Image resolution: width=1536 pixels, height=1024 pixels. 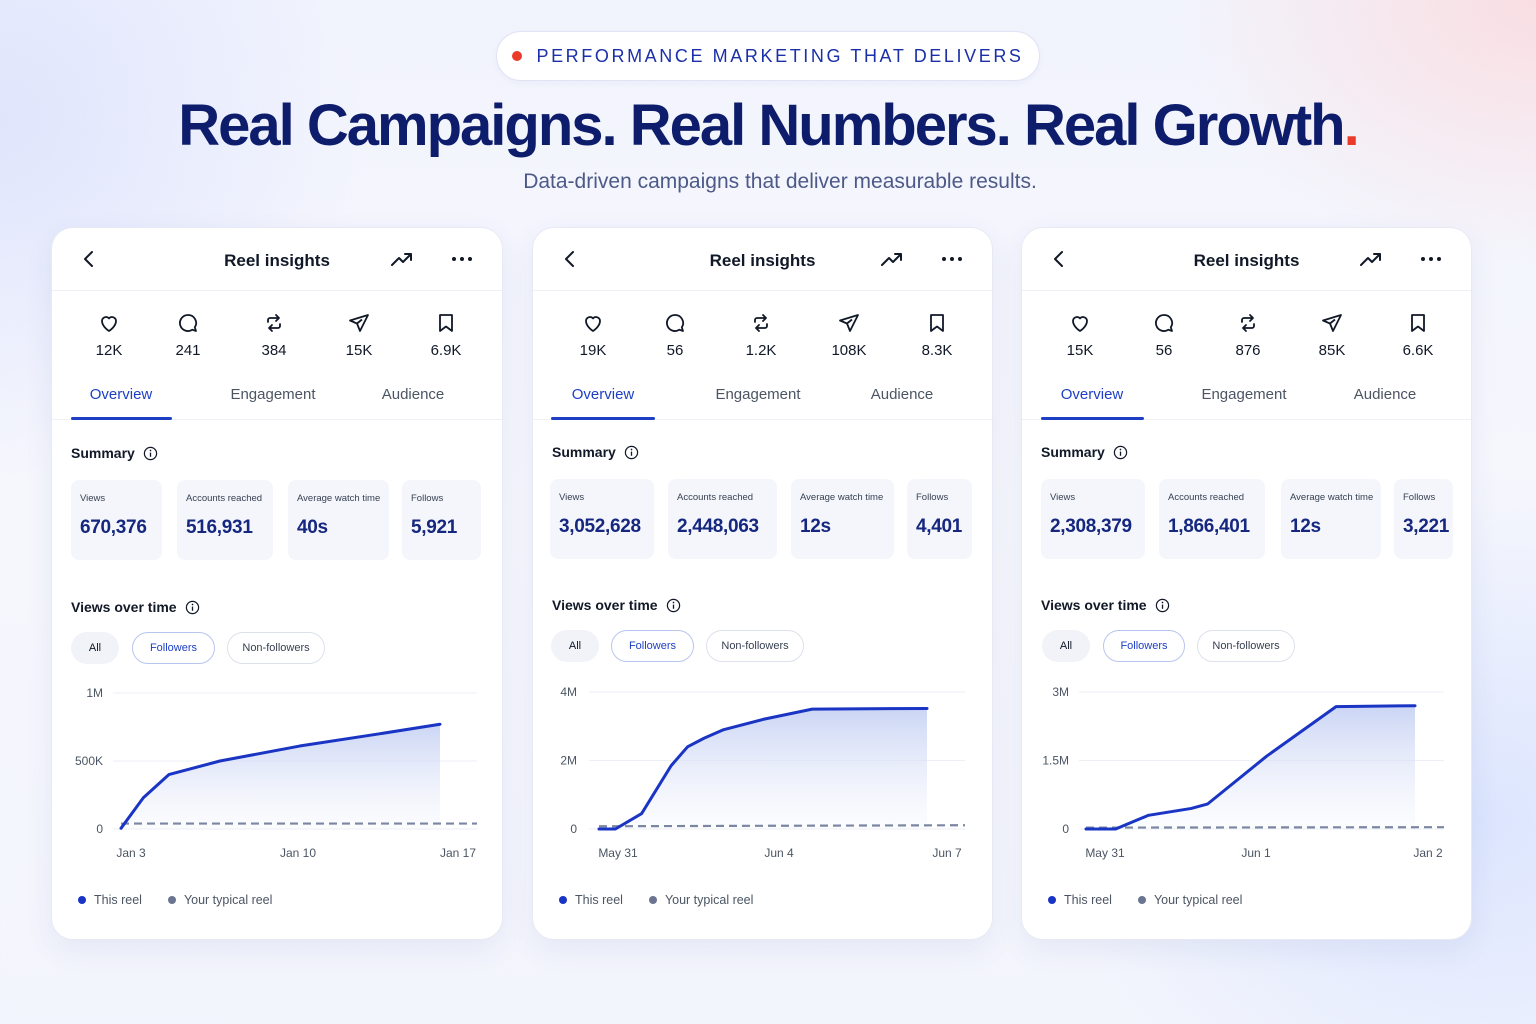 I want to click on metric-bookmark: 8.3K, so click(x=937, y=335).